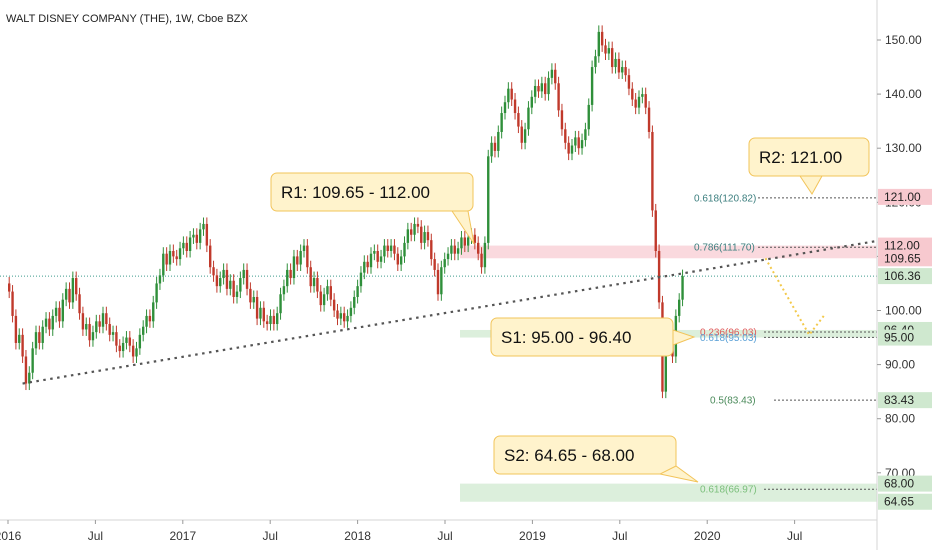 This screenshot has height=550, width=932. What do you see at coordinates (902, 258) in the screenshot?
I see `price-tag-label: 109.65` at bounding box center [902, 258].